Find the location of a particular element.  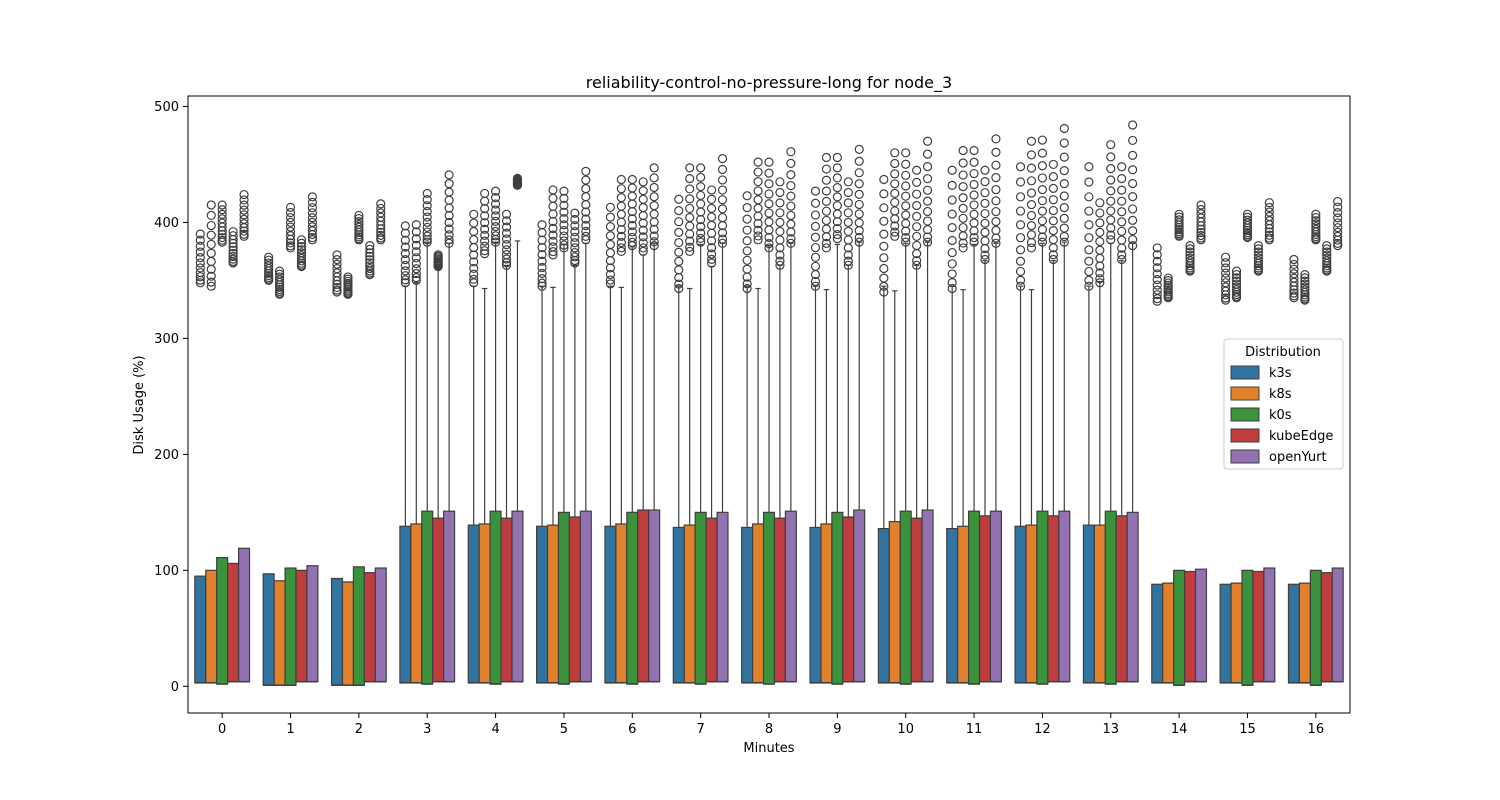

y-tick-label: 0 is located at coordinates (175, 687).